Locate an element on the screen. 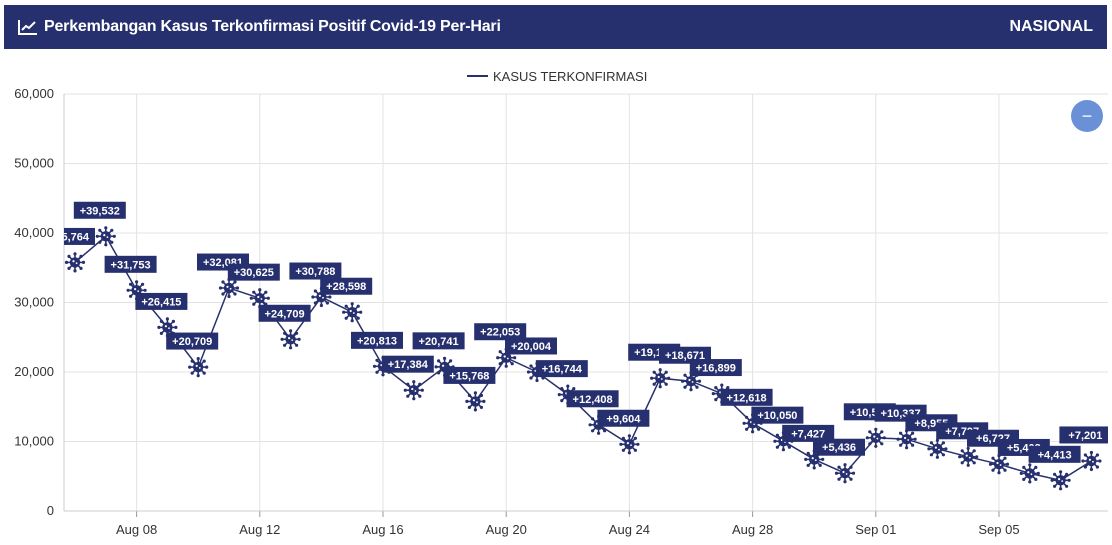 This screenshot has width=1112, height=545. y-tick-label: 10,000 is located at coordinates (34, 441).